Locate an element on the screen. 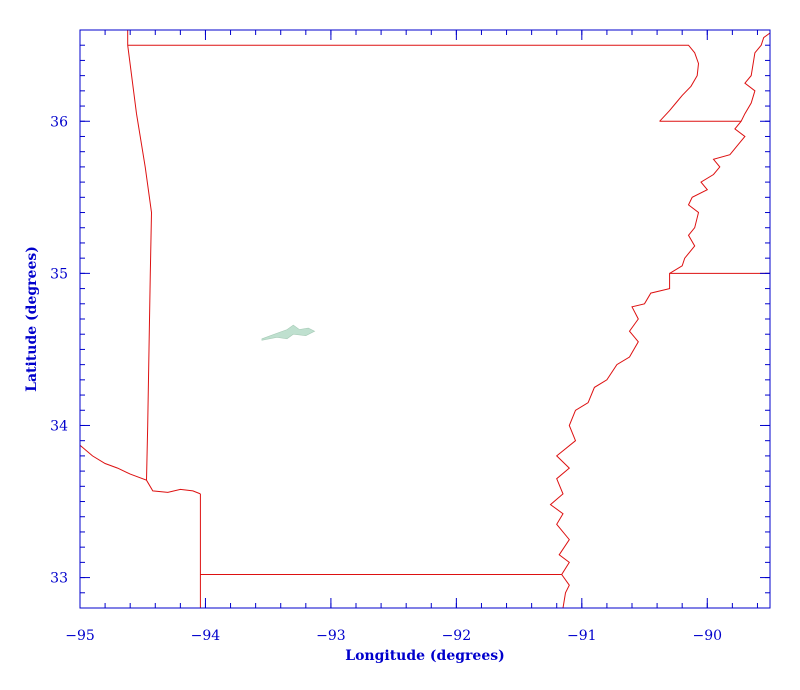 The width and height of the screenshot is (800, 690). x-tick-label: −91 is located at coordinates (582, 636).